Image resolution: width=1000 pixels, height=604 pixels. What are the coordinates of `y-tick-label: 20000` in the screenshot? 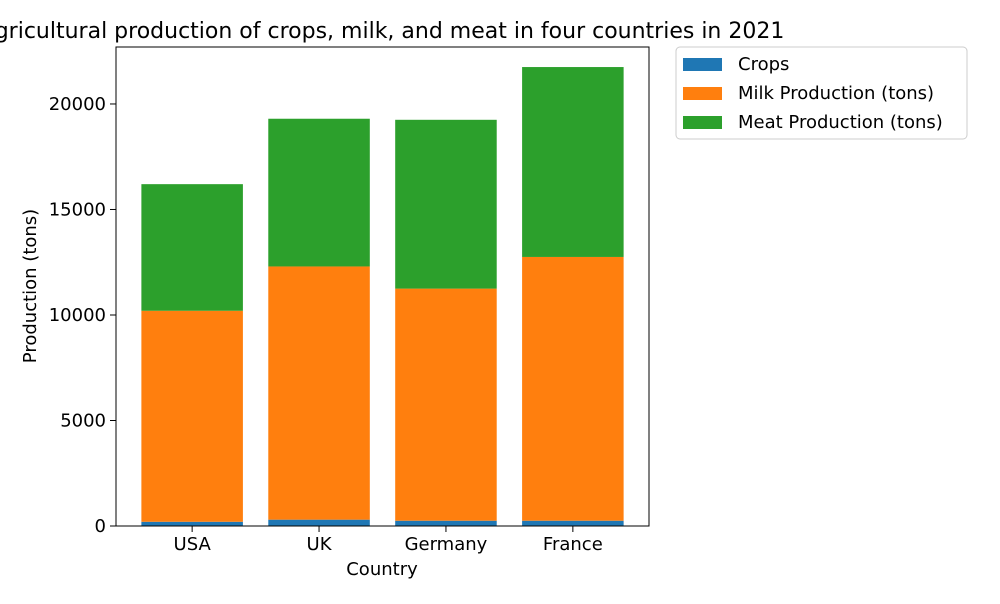 It's located at (77, 104).